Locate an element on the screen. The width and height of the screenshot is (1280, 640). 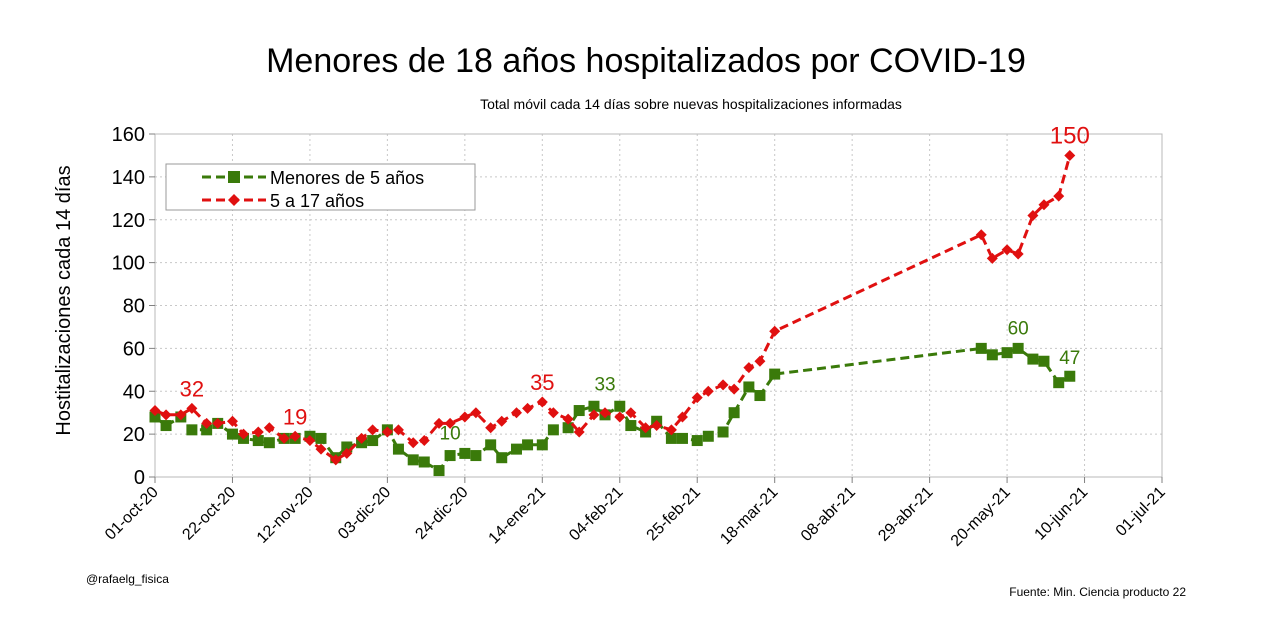
x-tick-label: 24-dic-20 is located at coordinates (441, 513).